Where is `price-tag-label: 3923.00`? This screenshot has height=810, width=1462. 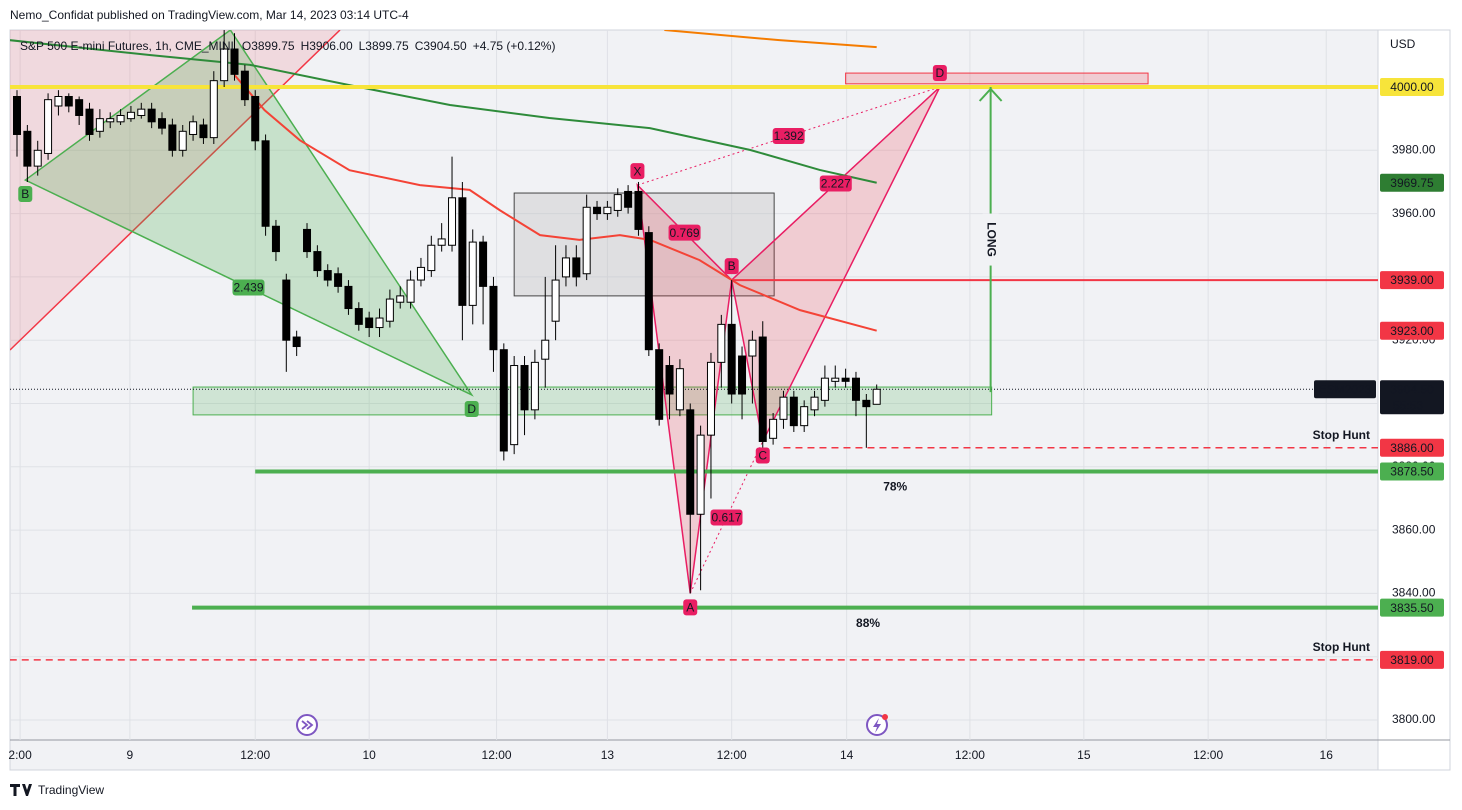 price-tag-label: 3923.00 is located at coordinates (1412, 331).